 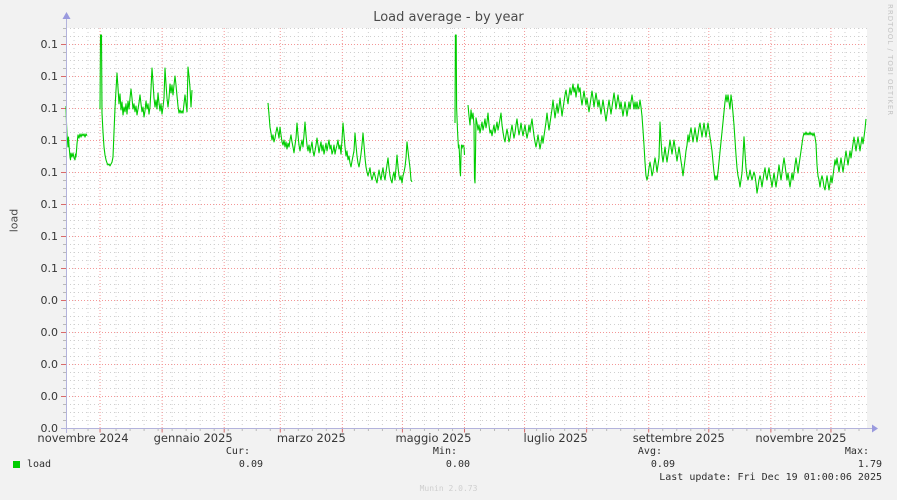 I want to click on svg-text: novembre 2024, so click(x=82, y=438).